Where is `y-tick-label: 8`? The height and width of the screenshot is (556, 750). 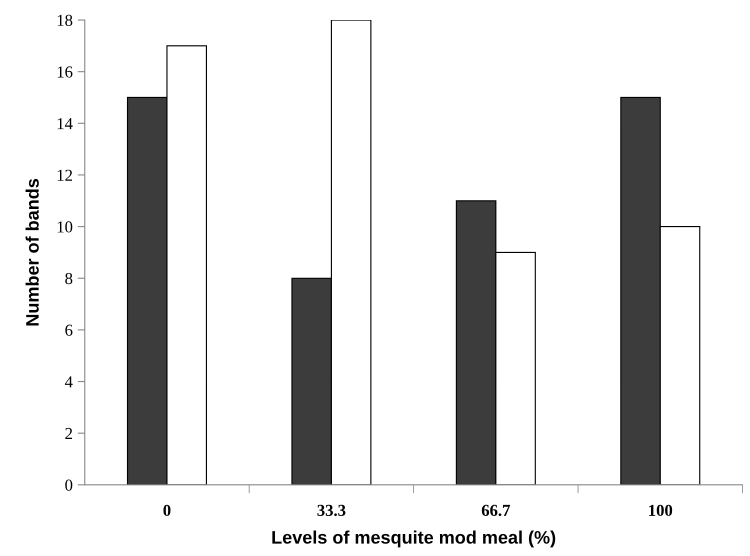 y-tick-label: 8 is located at coordinates (68, 278).